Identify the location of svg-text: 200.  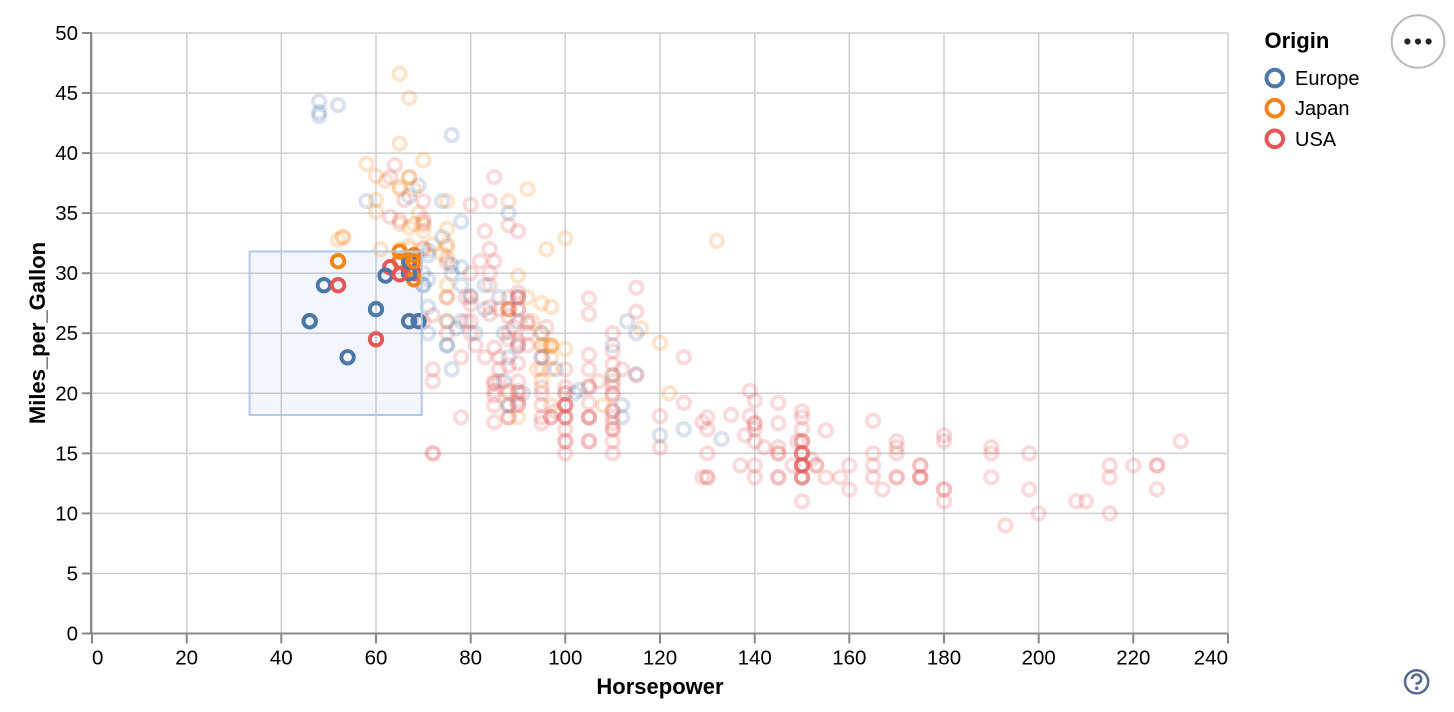
(1039, 658).